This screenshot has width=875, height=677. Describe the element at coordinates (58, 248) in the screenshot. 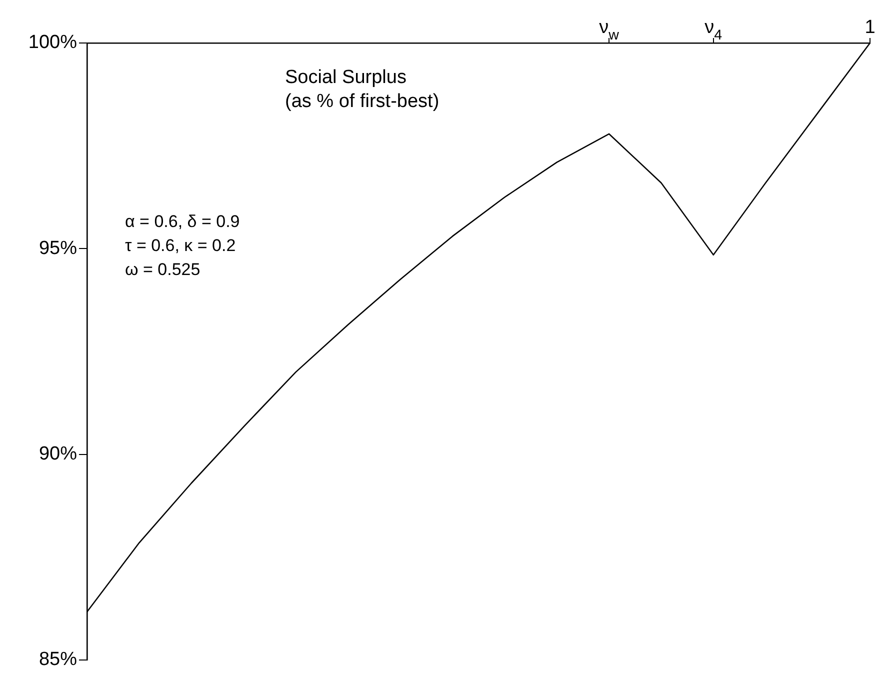

I see `y-tick-label: 95%` at that location.